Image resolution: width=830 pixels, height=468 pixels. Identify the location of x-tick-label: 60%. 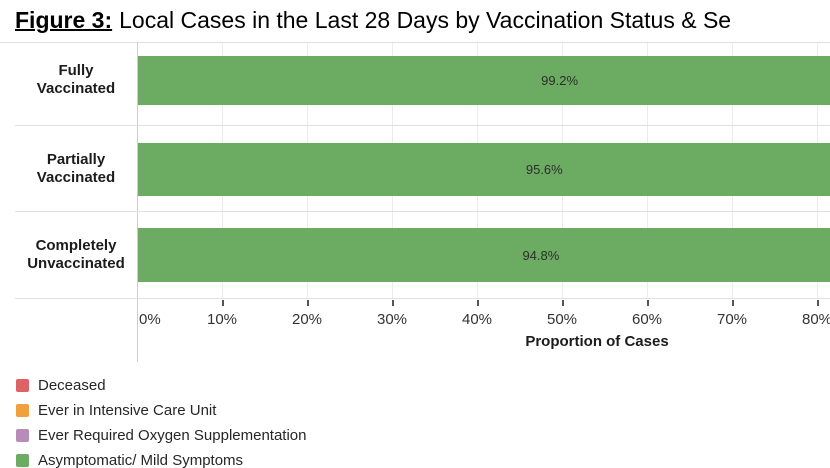
(647, 319).